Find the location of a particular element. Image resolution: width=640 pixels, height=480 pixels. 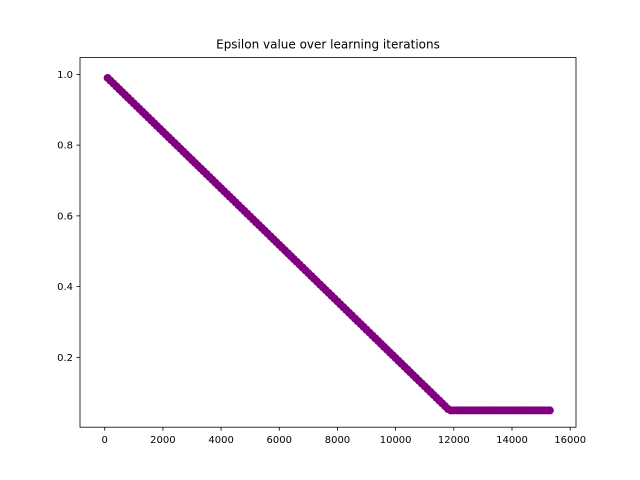

y-tick-label: 0.4 is located at coordinates (65, 287).